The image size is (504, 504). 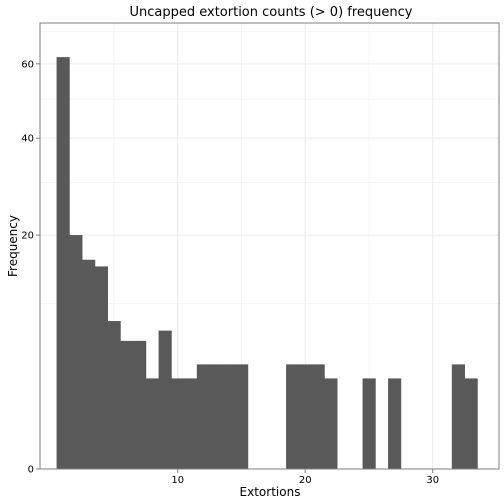 I want to click on y-axis-label: Frequency, so click(x=13, y=246).